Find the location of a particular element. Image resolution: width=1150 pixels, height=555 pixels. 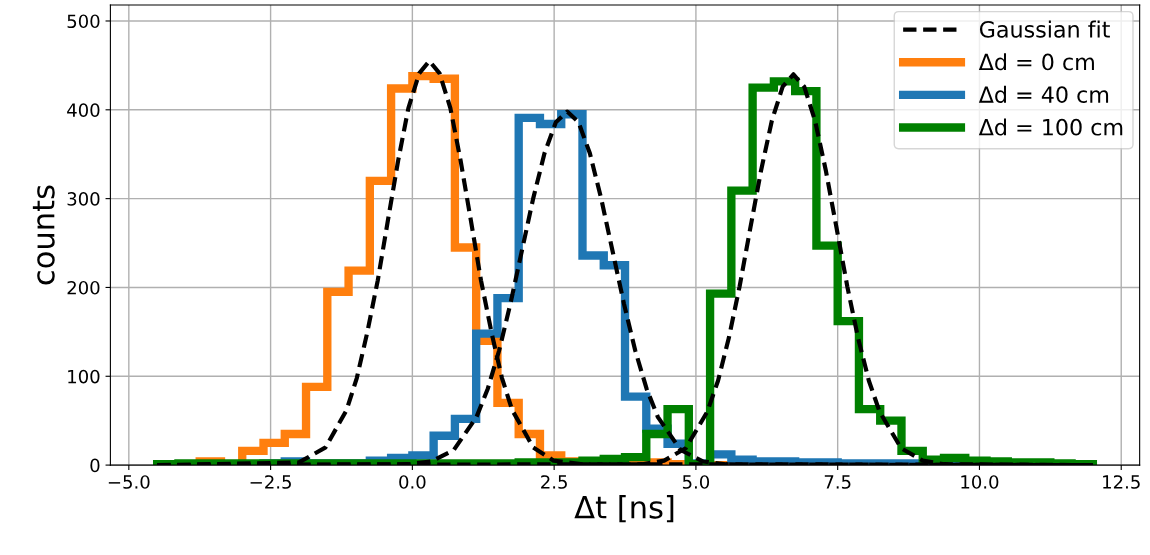

x-tick-label: 5.0 is located at coordinates (696, 482).